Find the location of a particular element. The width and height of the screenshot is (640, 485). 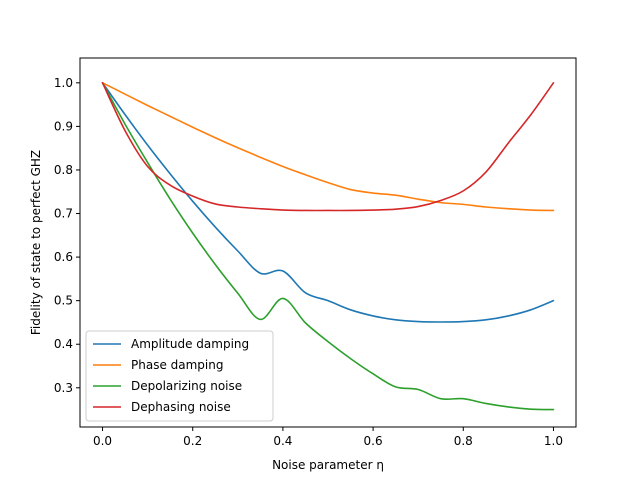

y-tick-label: 0.5 is located at coordinates (63, 301).